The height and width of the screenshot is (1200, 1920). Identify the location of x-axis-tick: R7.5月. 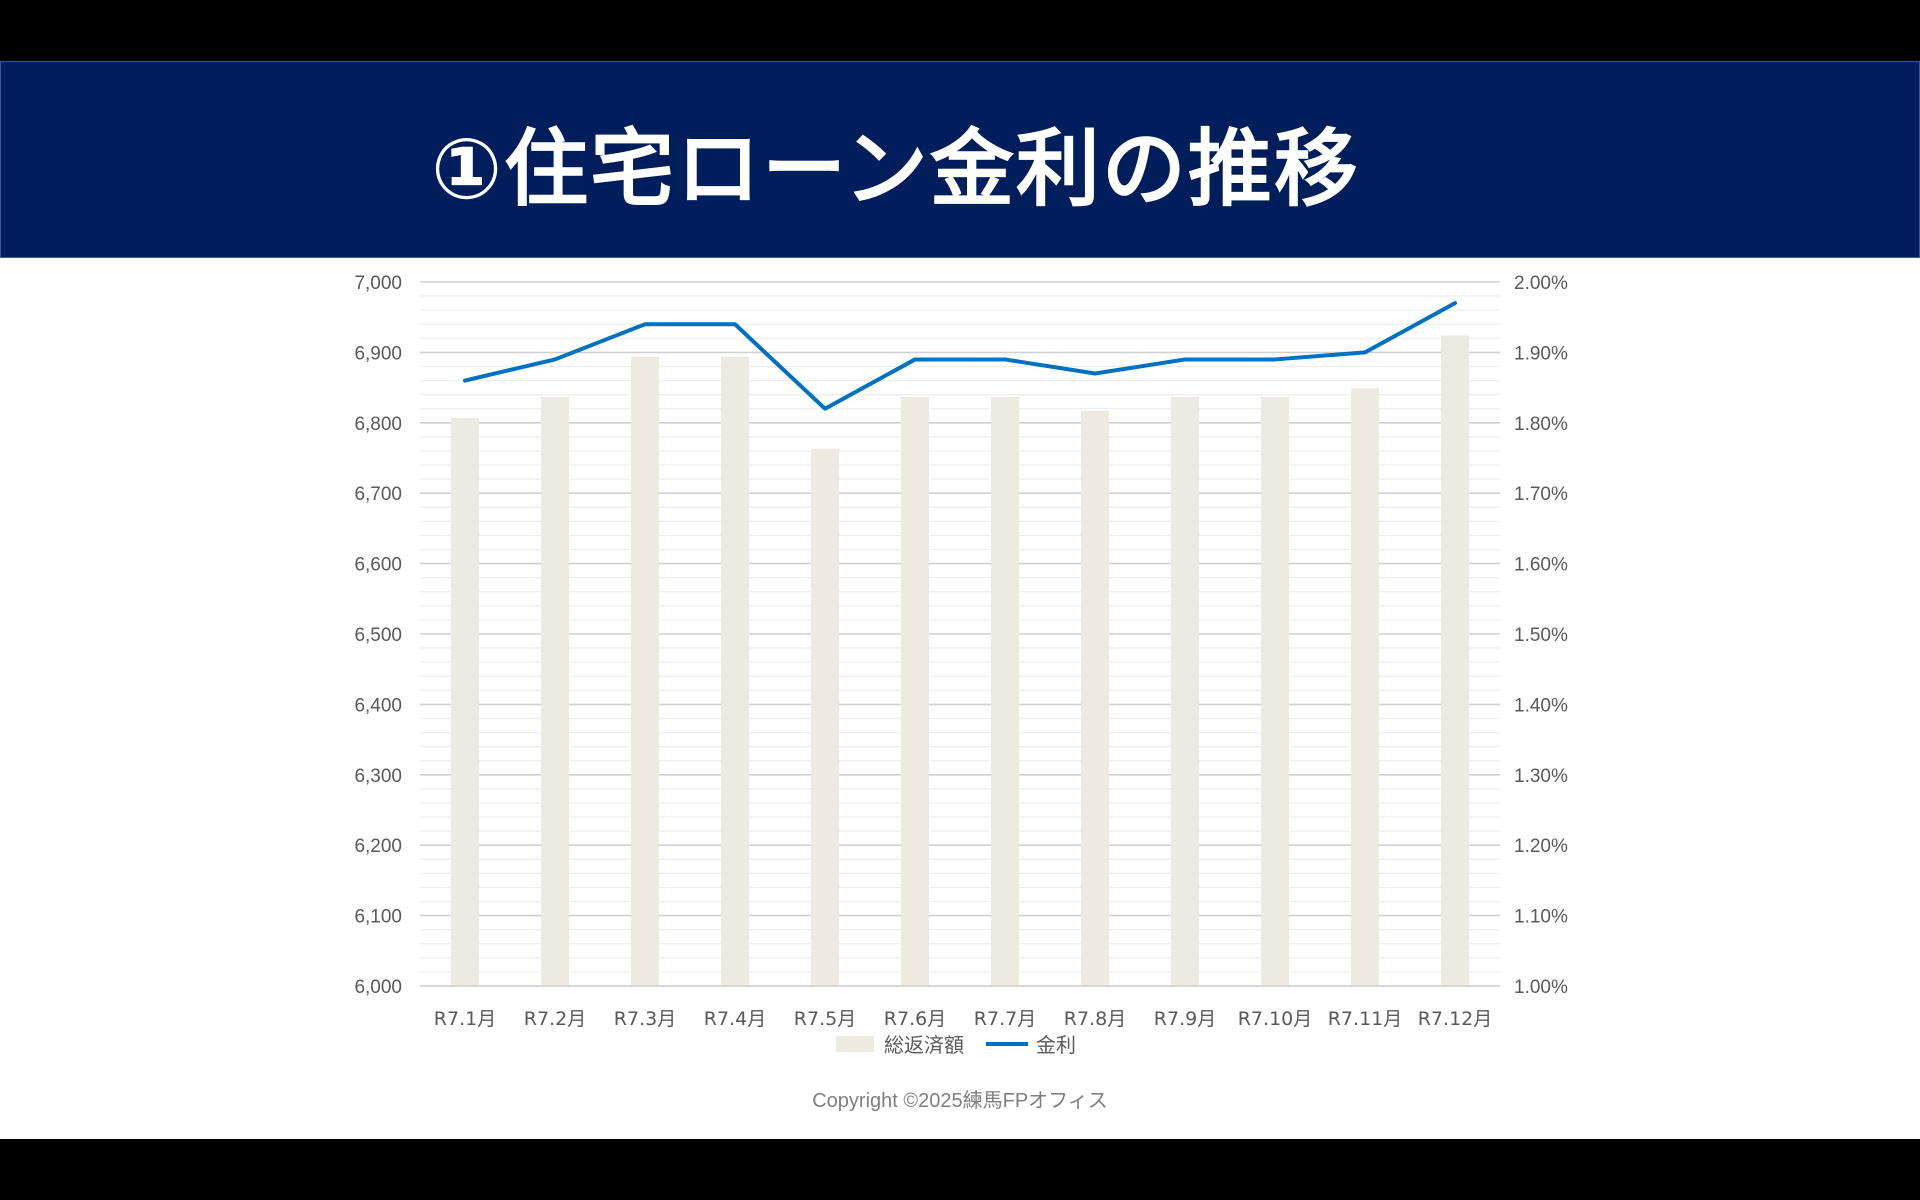
(825, 1019).